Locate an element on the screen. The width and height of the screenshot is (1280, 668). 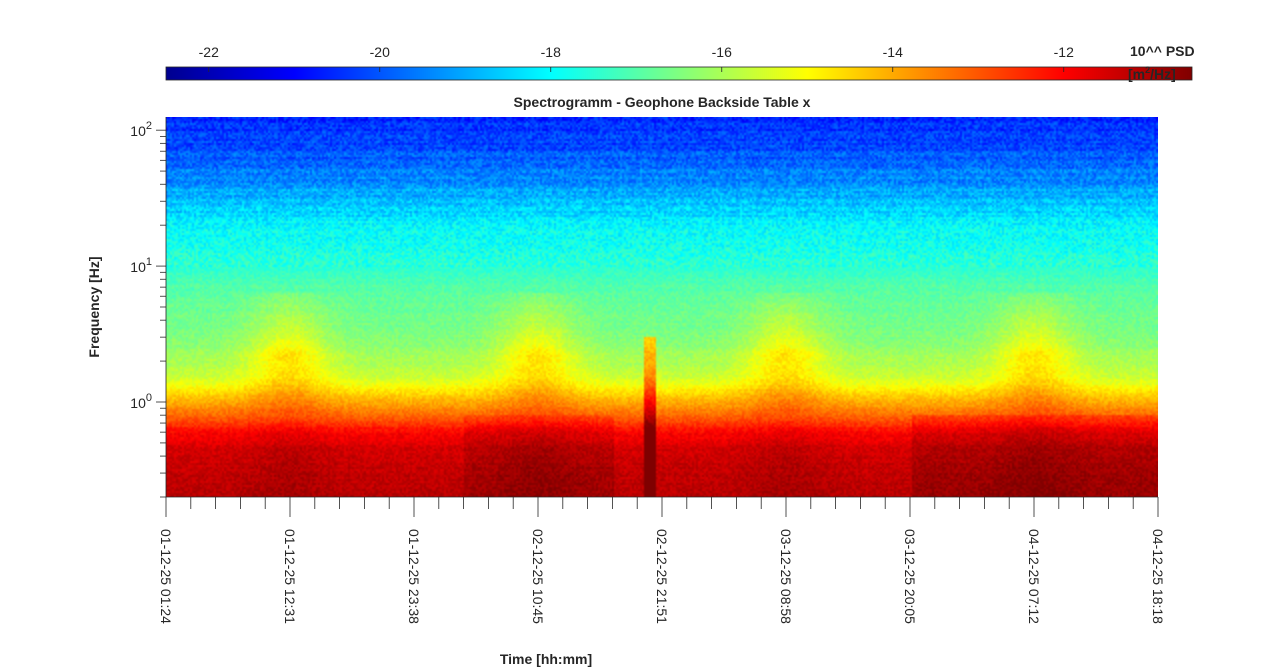
x-tick-label: 01-12-25 12:31 is located at coordinates (290, 576).